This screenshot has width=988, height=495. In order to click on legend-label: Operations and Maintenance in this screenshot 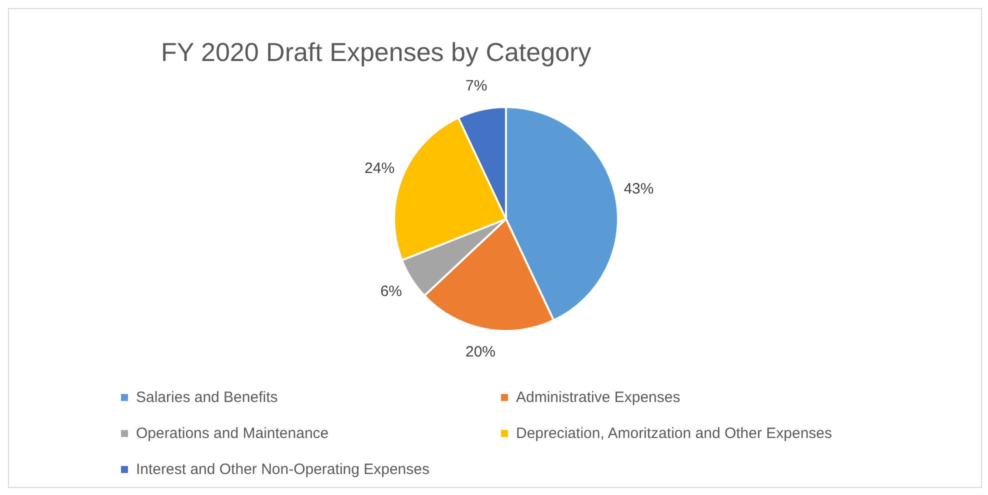, I will do `click(232, 433)`.